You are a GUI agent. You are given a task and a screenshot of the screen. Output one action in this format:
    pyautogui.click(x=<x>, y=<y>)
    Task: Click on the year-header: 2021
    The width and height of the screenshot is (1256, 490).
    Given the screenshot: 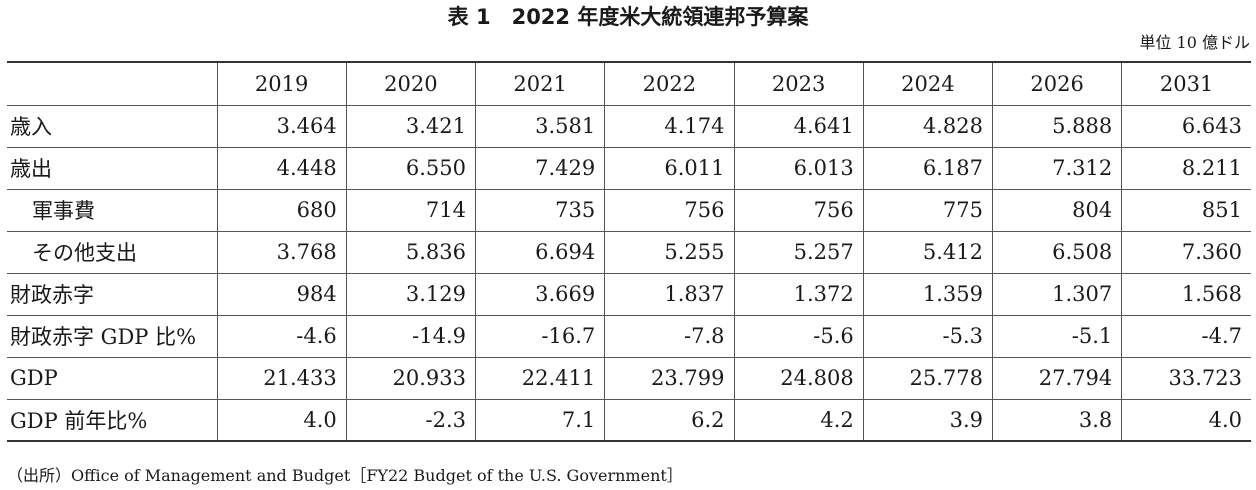 What is the action you would take?
    pyautogui.click(x=539, y=83)
    